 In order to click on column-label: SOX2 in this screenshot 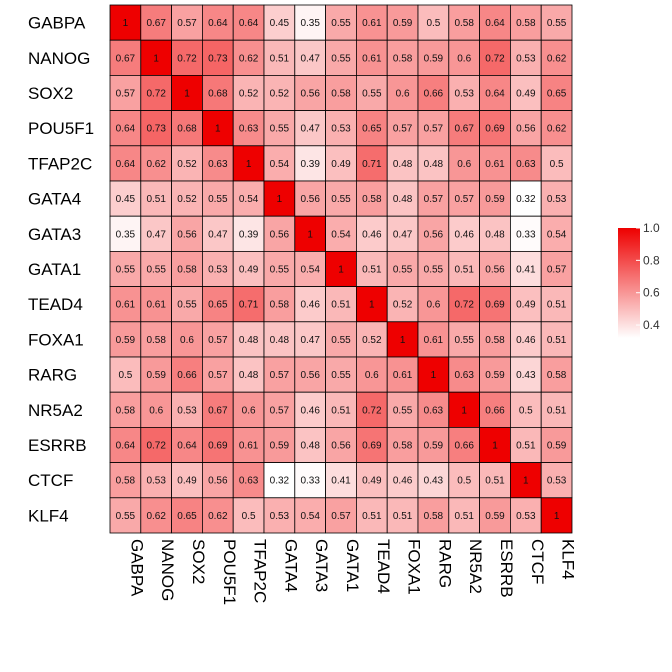, I will do `click(198, 561)`.